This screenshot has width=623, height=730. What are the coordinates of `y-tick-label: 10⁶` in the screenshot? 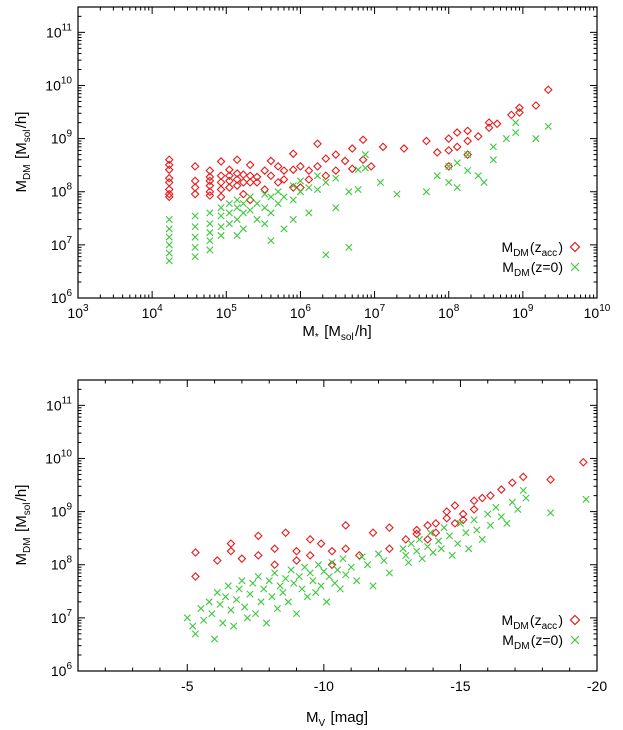 It's located at (62, 670).